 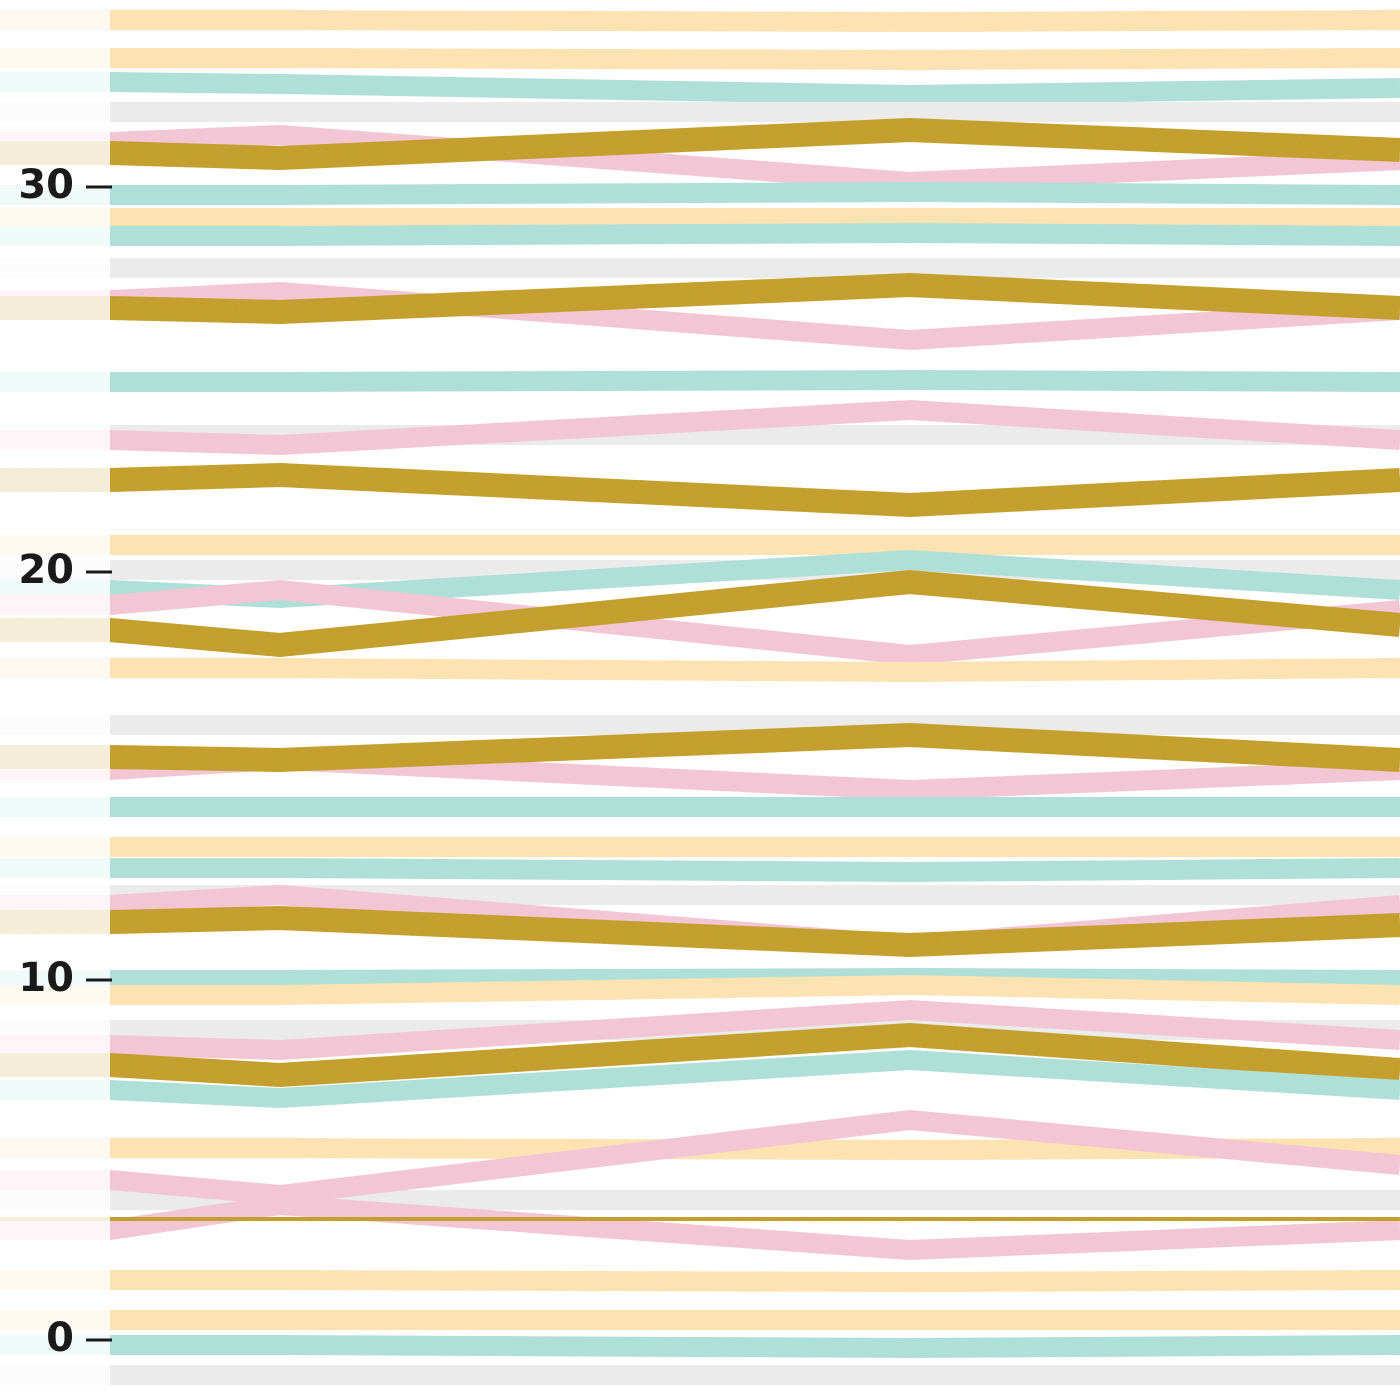 I want to click on ruler-label: 30, so click(x=46, y=185).